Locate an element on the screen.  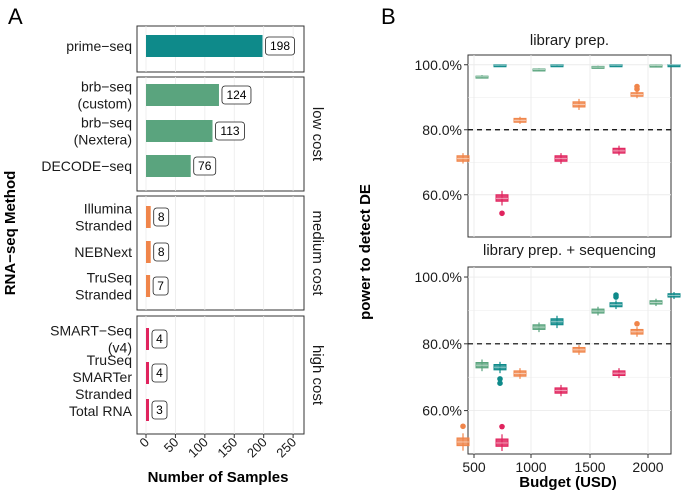
facet-title: library prep. is located at coordinates (569, 40).